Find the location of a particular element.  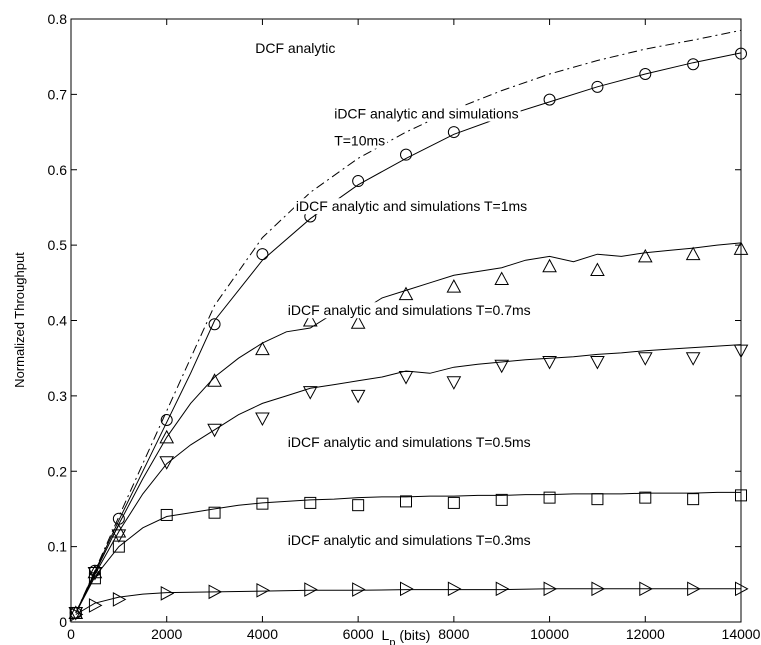

x-tick-label: 12000 is located at coordinates (645, 634).